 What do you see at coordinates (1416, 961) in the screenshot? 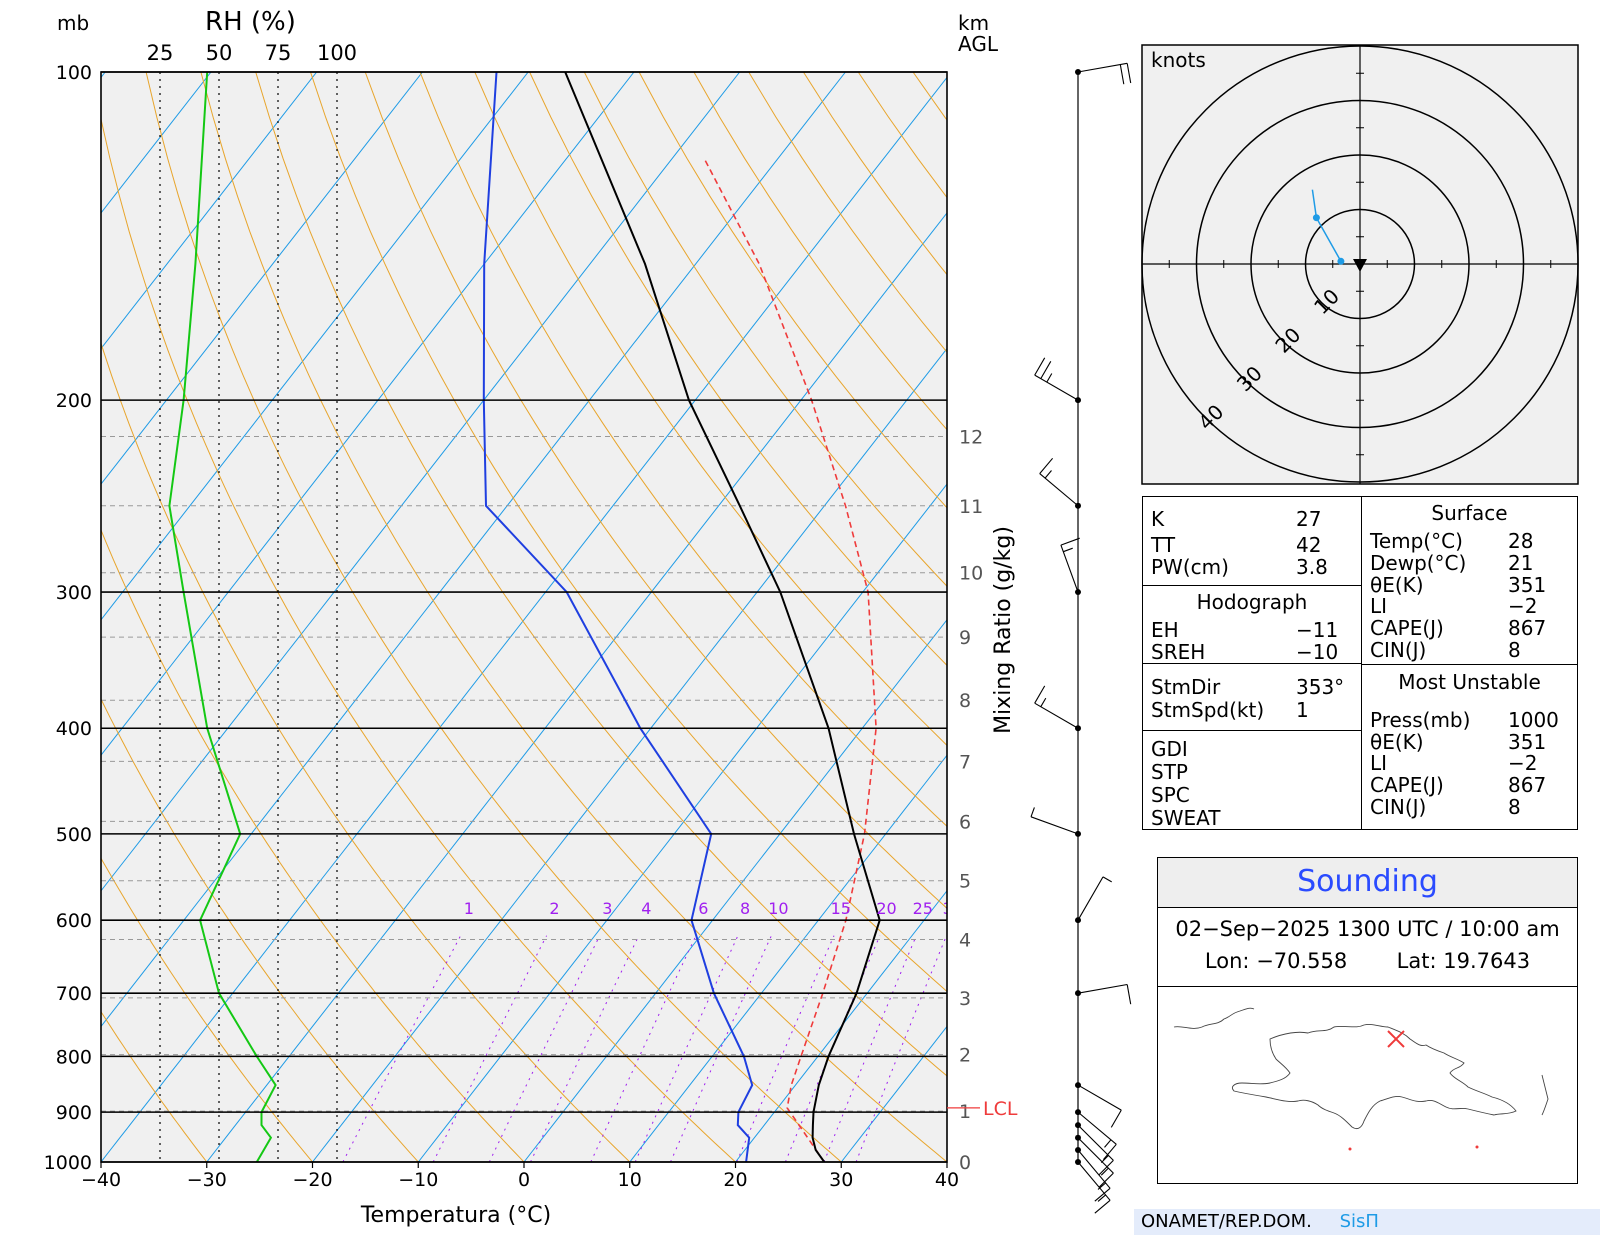
I see `lat-label: Lat:` at bounding box center [1416, 961].